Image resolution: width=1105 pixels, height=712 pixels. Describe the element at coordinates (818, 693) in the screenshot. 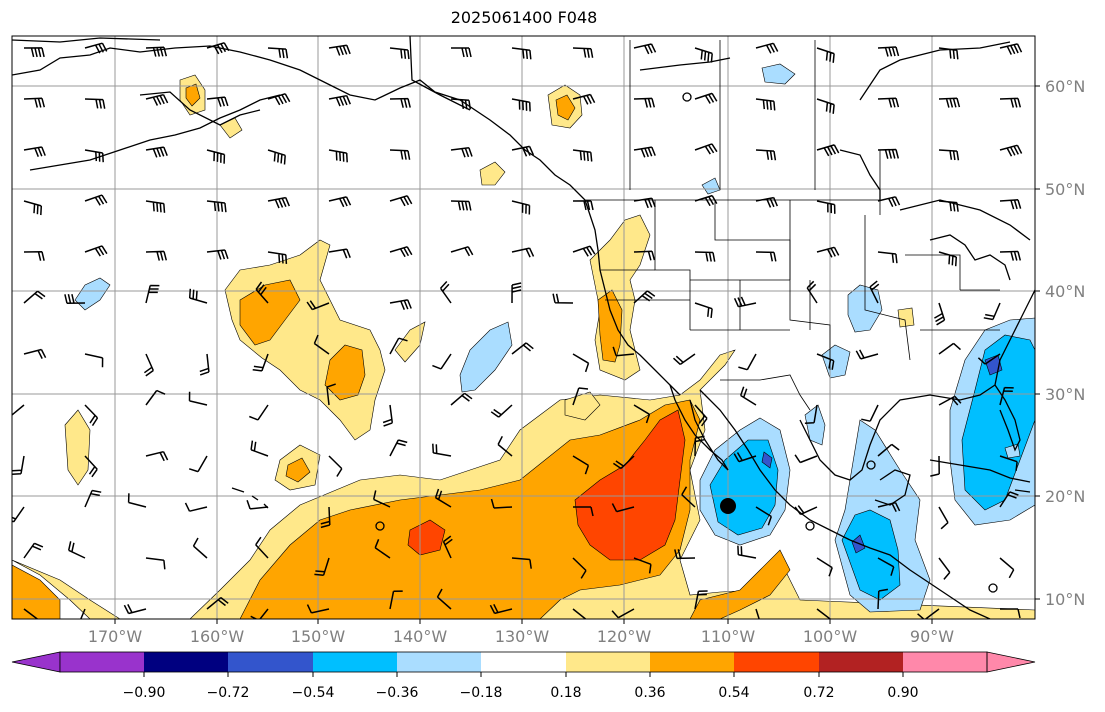

I see `colorbar-tick-label: 0.72` at that location.